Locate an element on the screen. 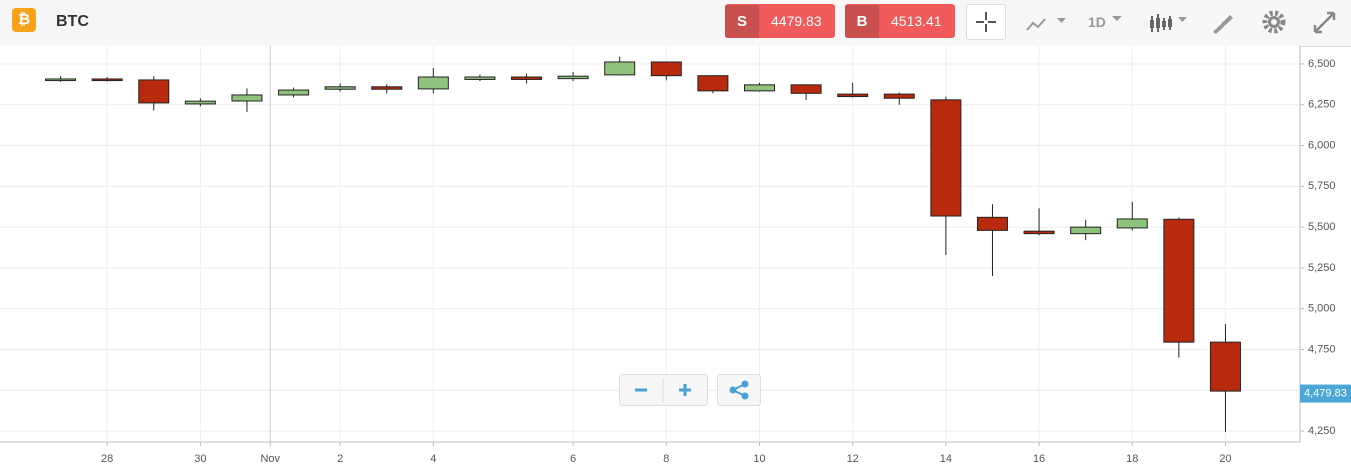 Image resolution: width=1351 pixels, height=470 pixels. x-tick-label: 6 is located at coordinates (573, 459).